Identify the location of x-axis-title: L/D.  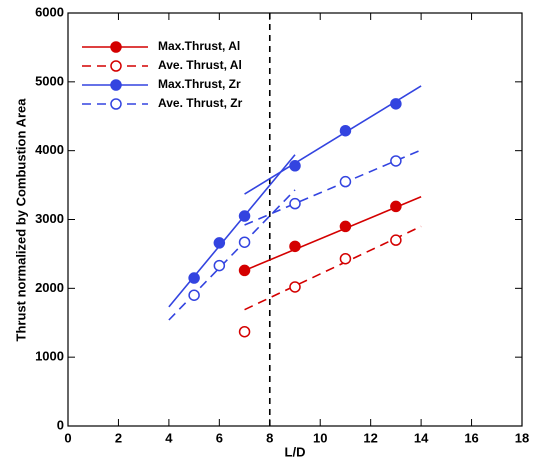
(295, 451).